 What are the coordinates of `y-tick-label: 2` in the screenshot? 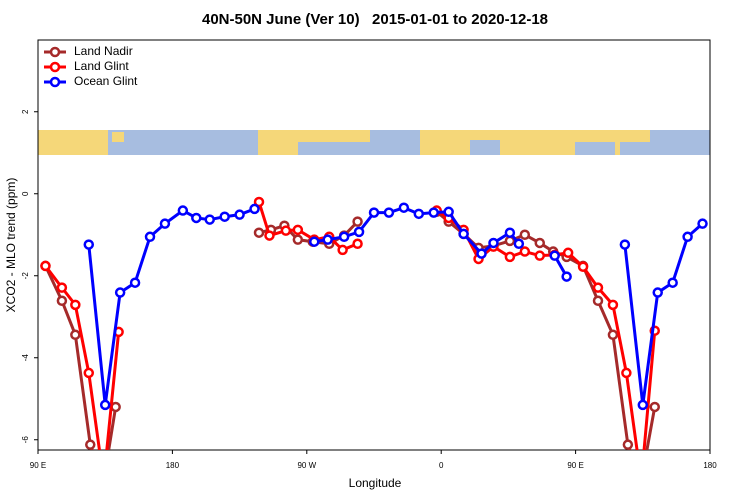 It's located at (25, 111).